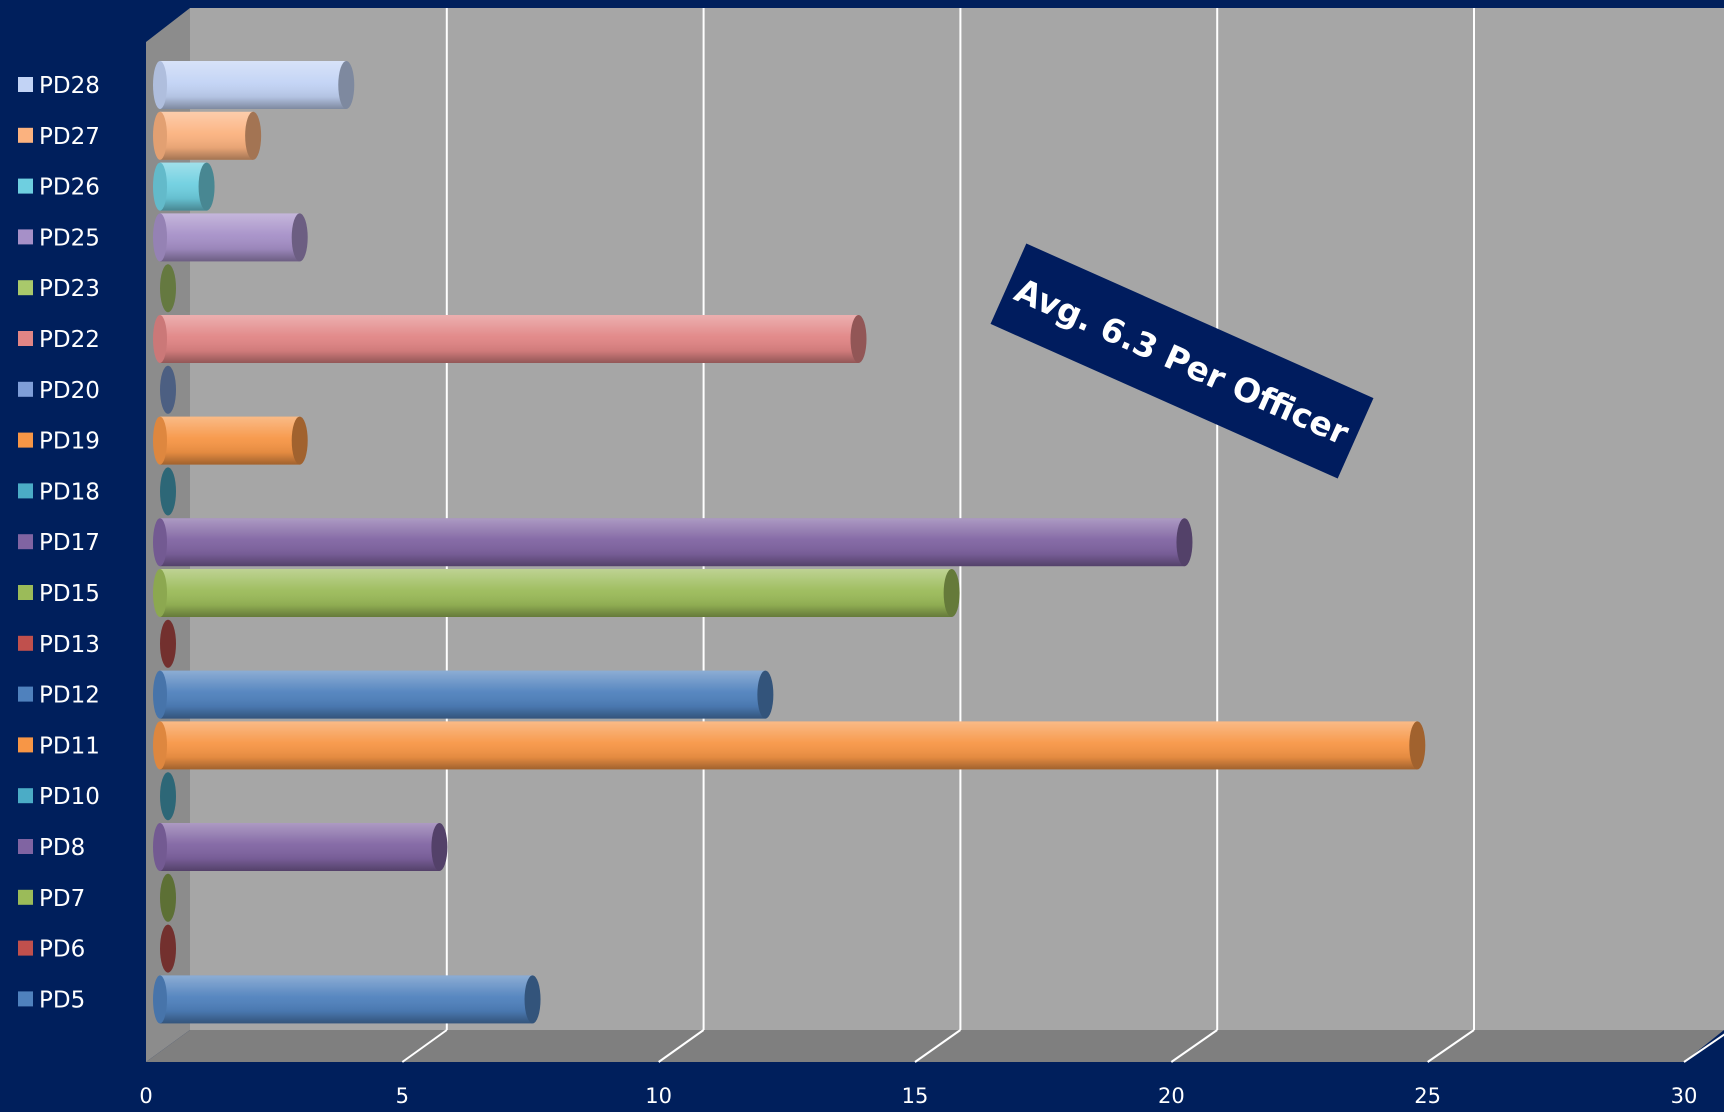 The image size is (1724, 1112). I want to click on legend-item: PD10, so click(59, 797).